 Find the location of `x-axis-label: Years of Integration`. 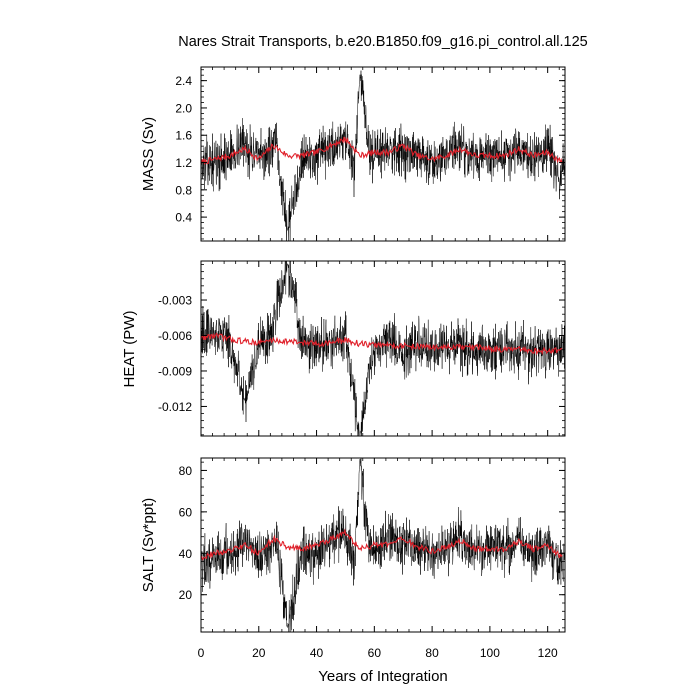

x-axis-label: Years of Integration is located at coordinates (383, 676).